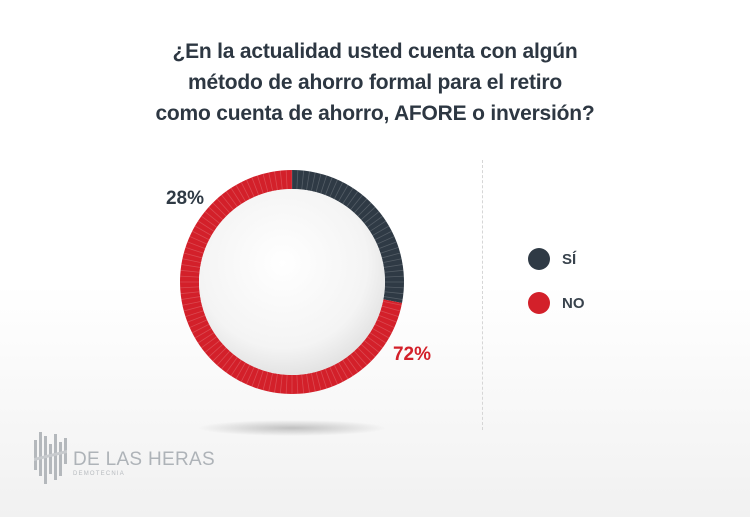  Describe the element at coordinates (412, 354) in the screenshot. I see `data-label-no: 72%` at that location.